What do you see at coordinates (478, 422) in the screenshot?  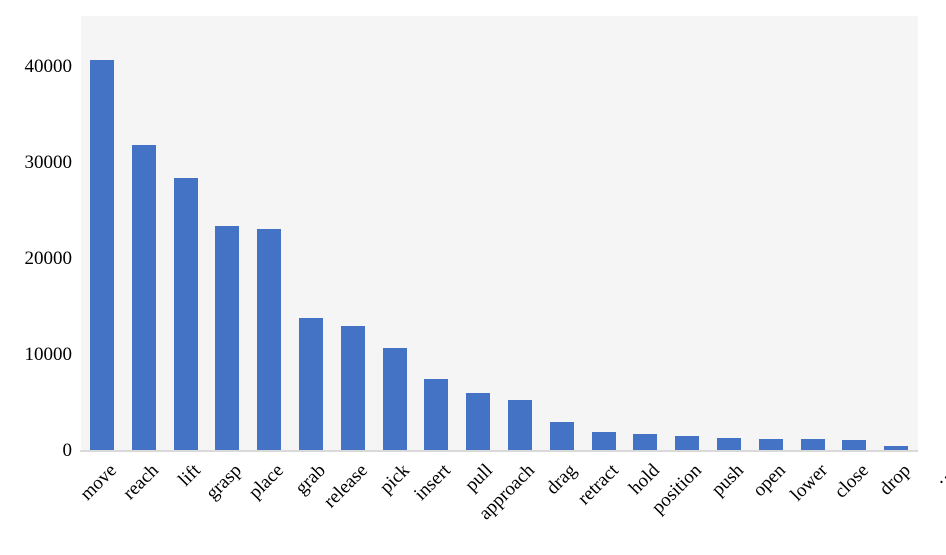 I see `bar-pull` at bounding box center [478, 422].